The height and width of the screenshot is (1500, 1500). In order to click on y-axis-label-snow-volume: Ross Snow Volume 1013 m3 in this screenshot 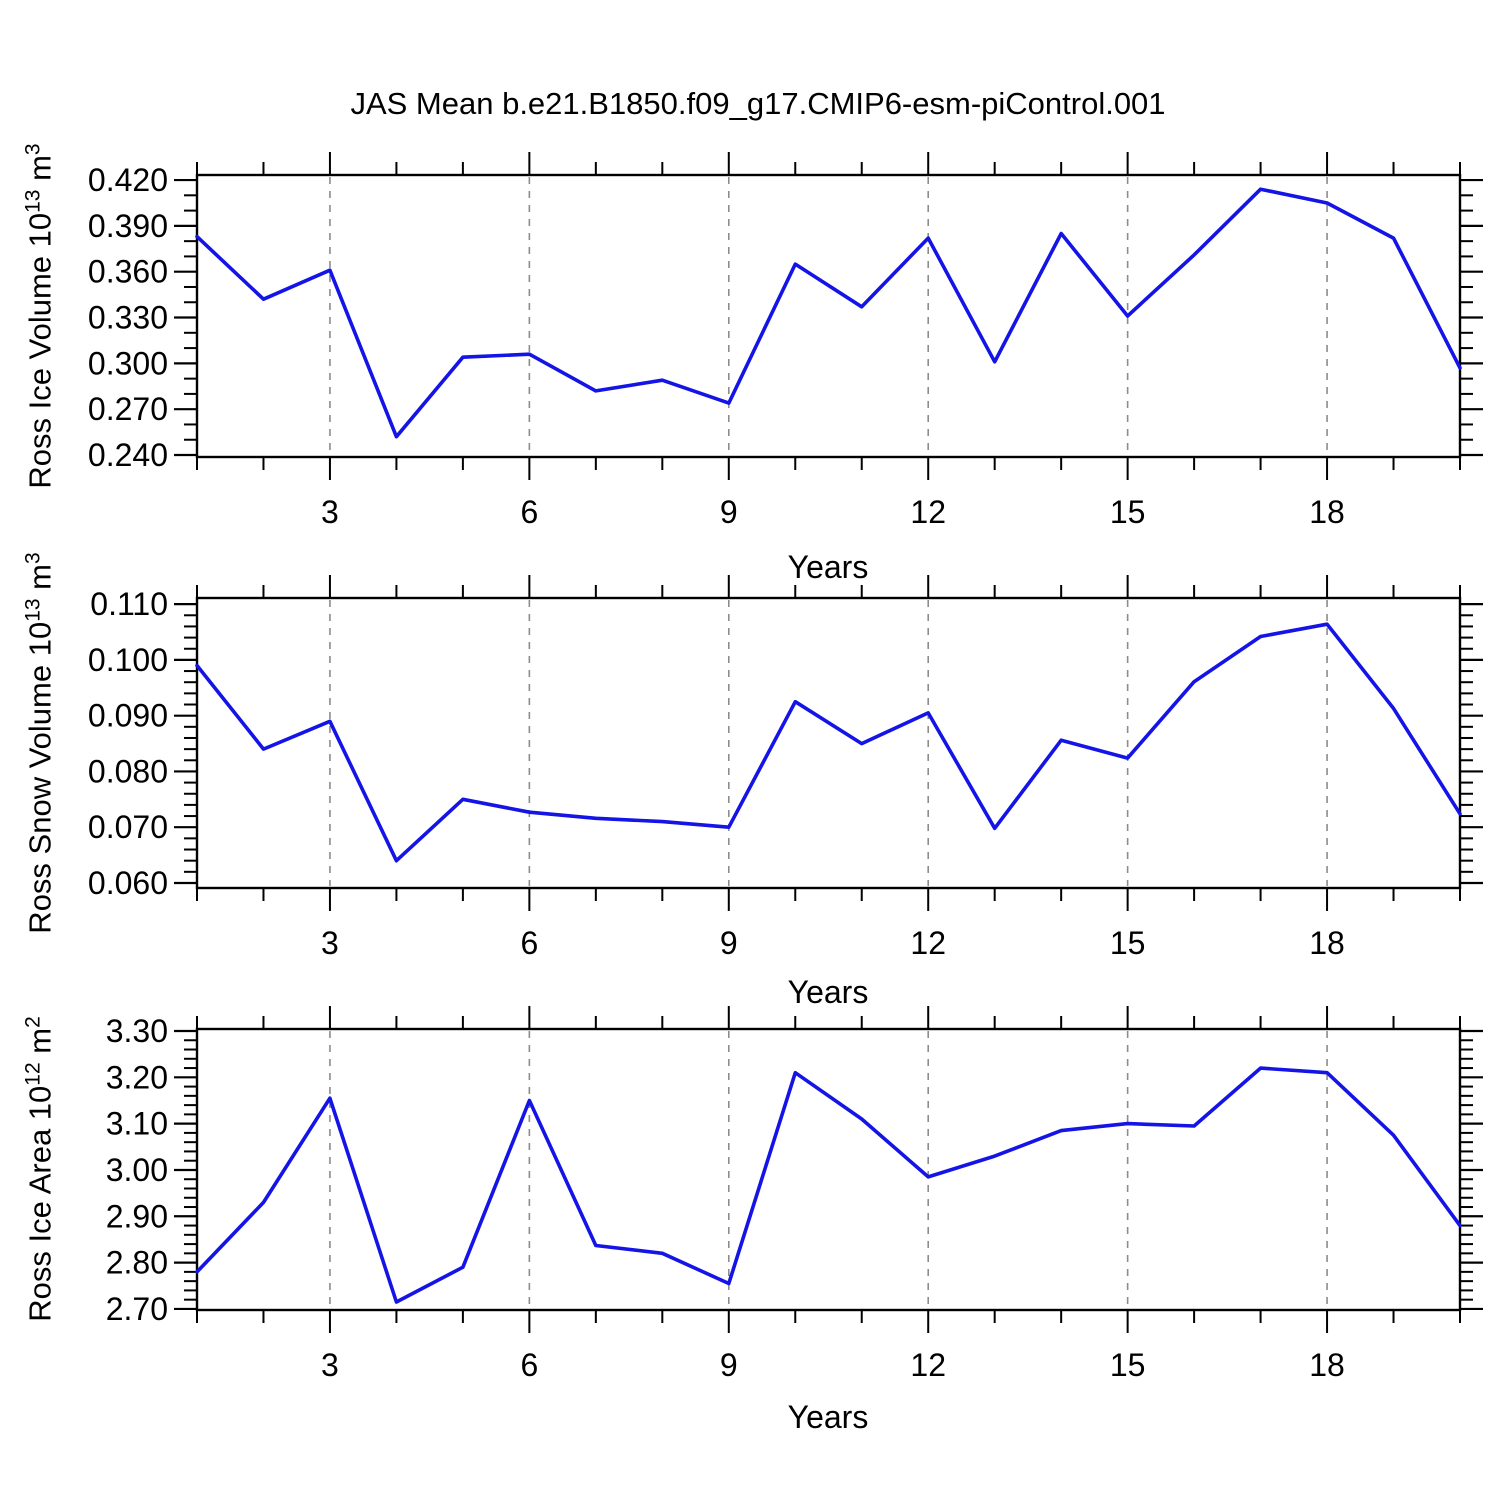, I will do `click(39, 742)`.